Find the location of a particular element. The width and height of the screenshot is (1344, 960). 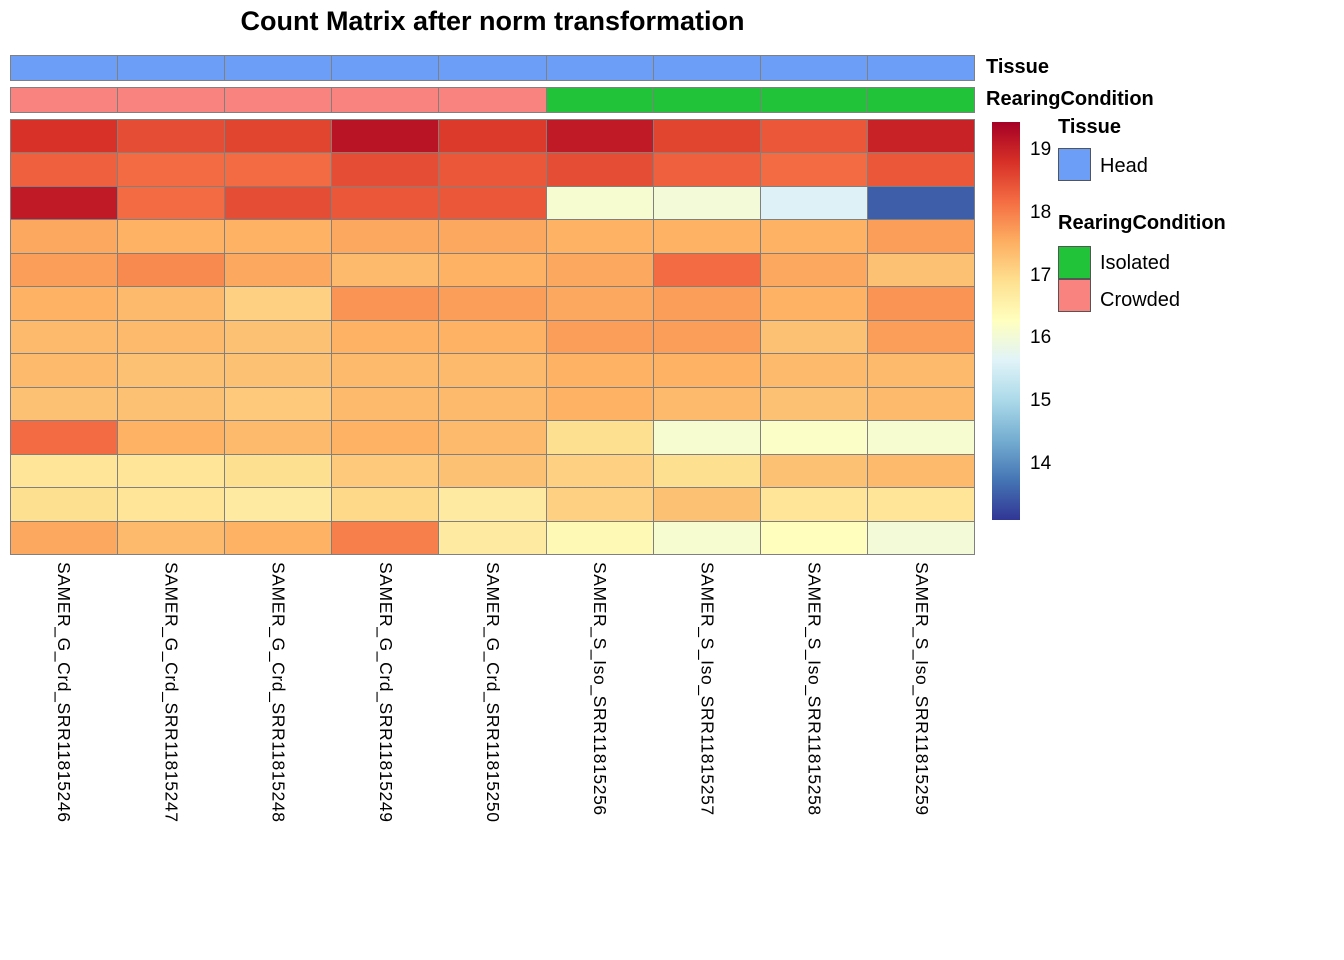

column-label: SAMER_S_Iso_SRR11815257 is located at coordinates (707, 689).